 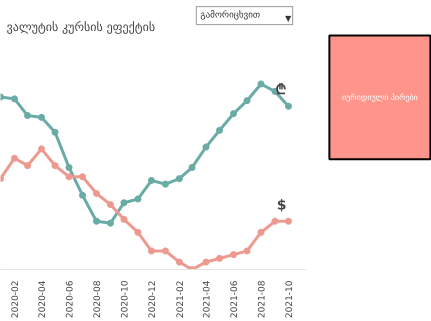 I want to click on text: გამორიცხვით, so click(x=230, y=15).